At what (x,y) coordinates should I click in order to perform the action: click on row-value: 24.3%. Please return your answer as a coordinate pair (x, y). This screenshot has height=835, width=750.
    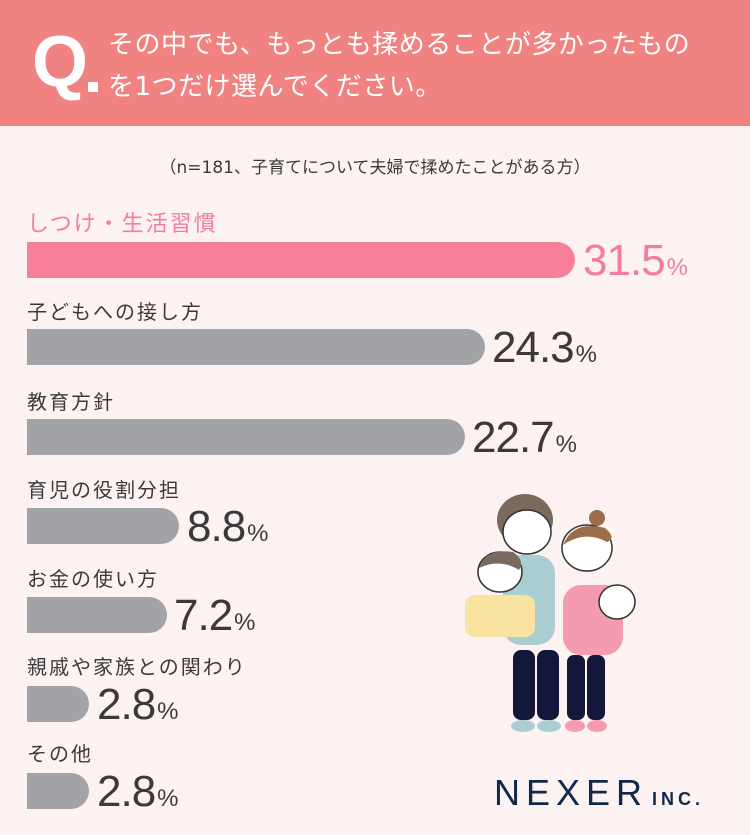
    Looking at the image, I should click on (544, 351).